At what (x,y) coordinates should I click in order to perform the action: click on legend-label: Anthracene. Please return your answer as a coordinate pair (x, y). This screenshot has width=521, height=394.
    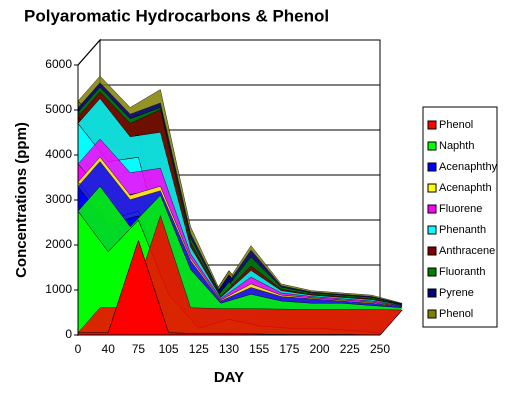
    Looking at the image, I should click on (467, 251).